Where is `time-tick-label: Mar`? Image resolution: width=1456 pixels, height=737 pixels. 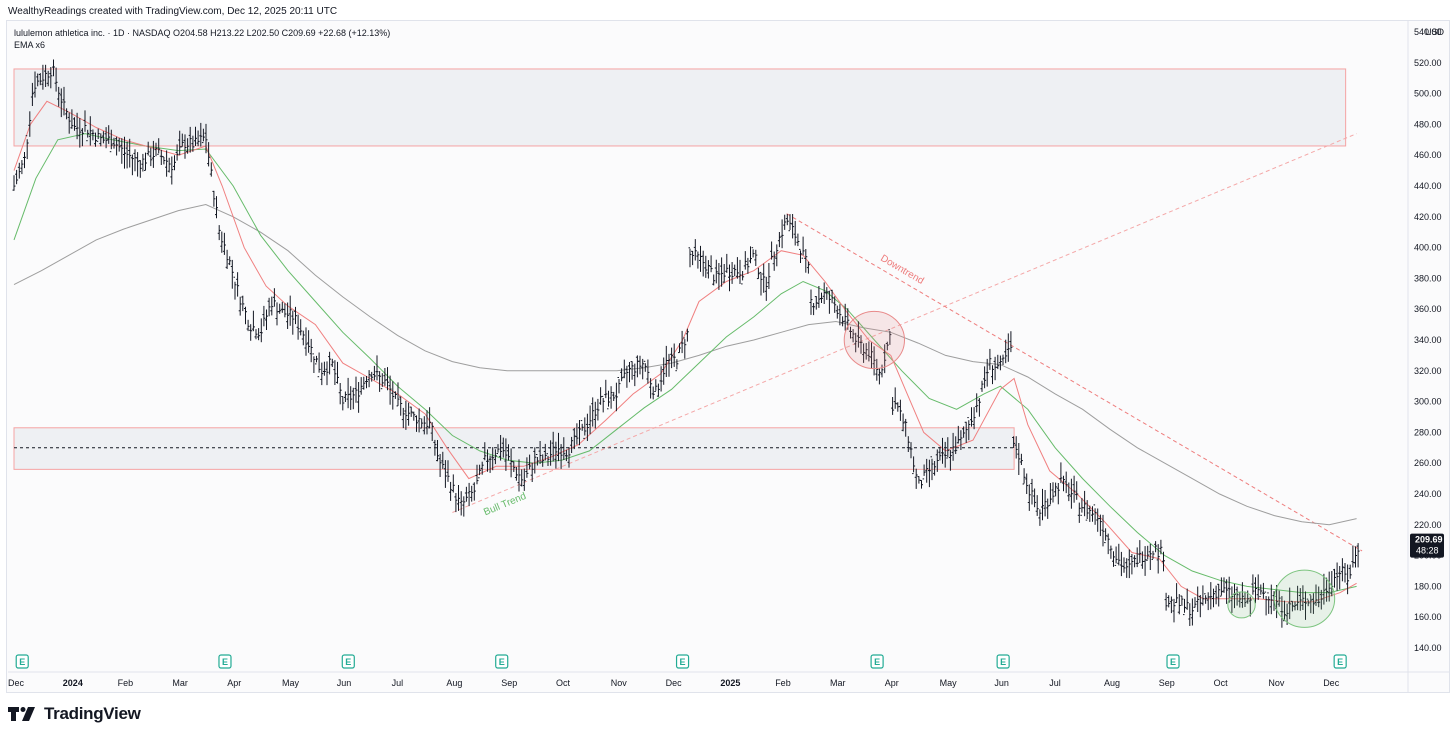 time-tick-label: Mar is located at coordinates (180, 683).